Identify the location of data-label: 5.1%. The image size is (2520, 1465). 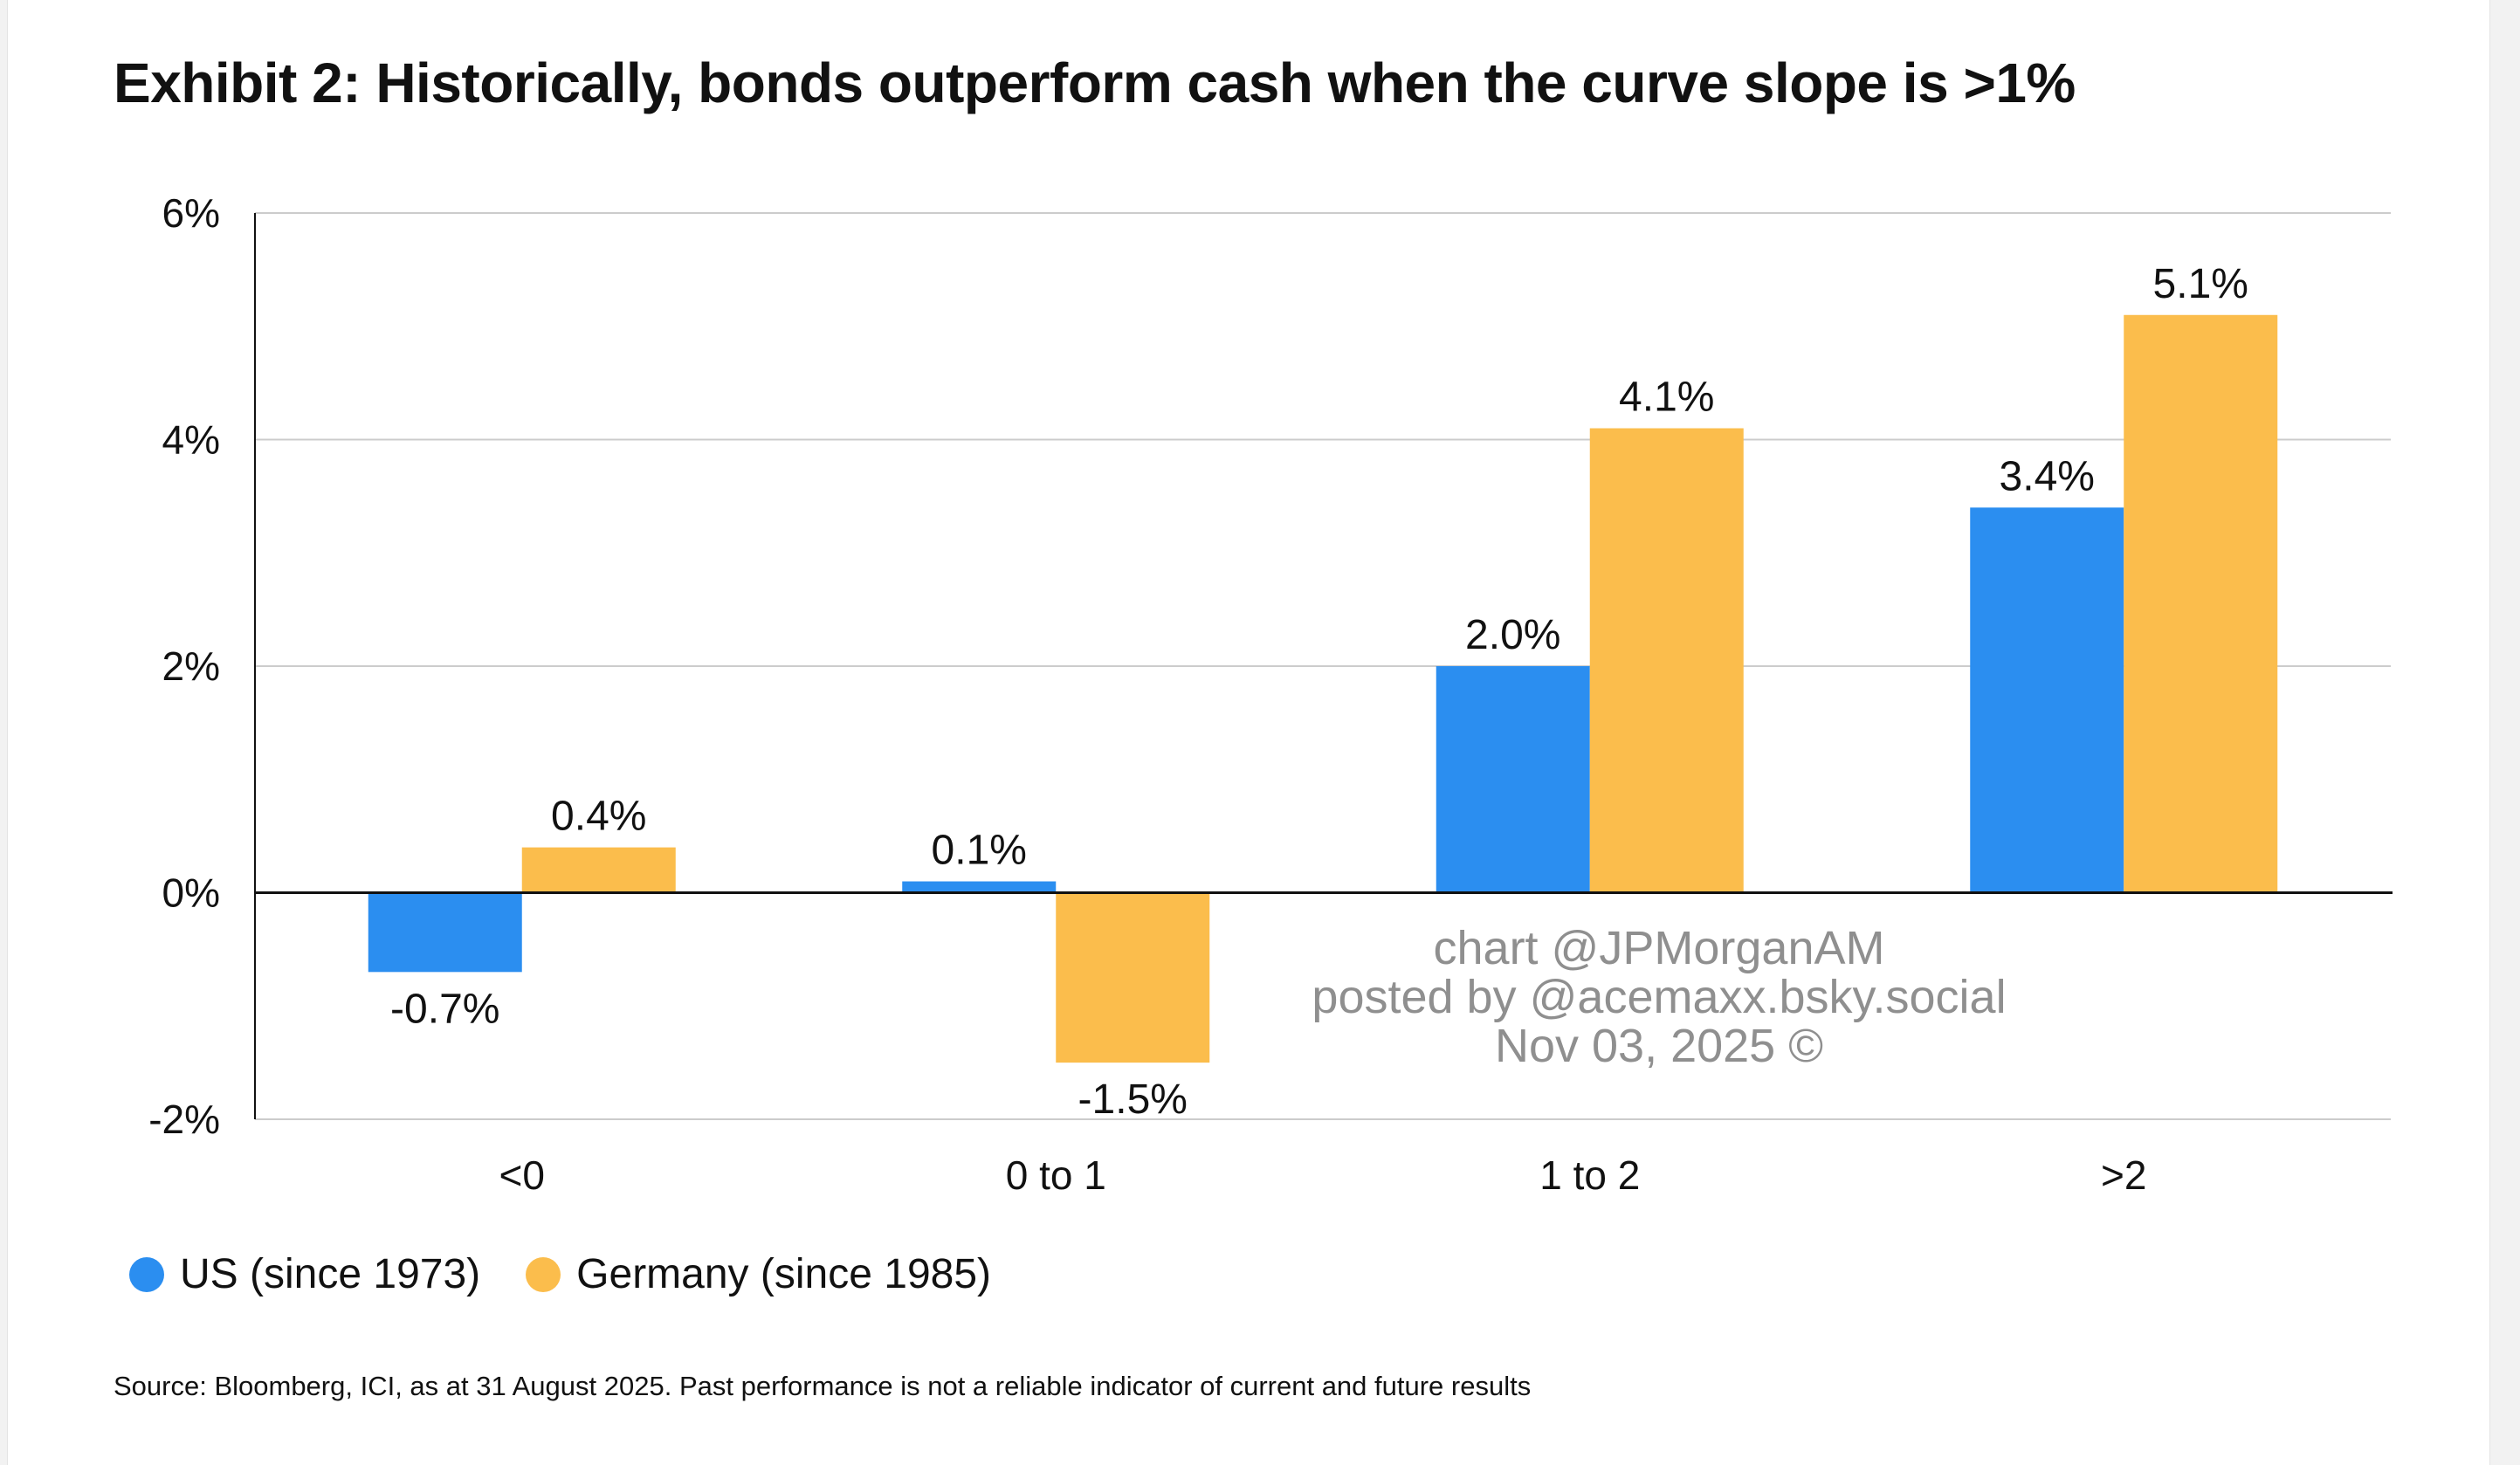
(2200, 284).